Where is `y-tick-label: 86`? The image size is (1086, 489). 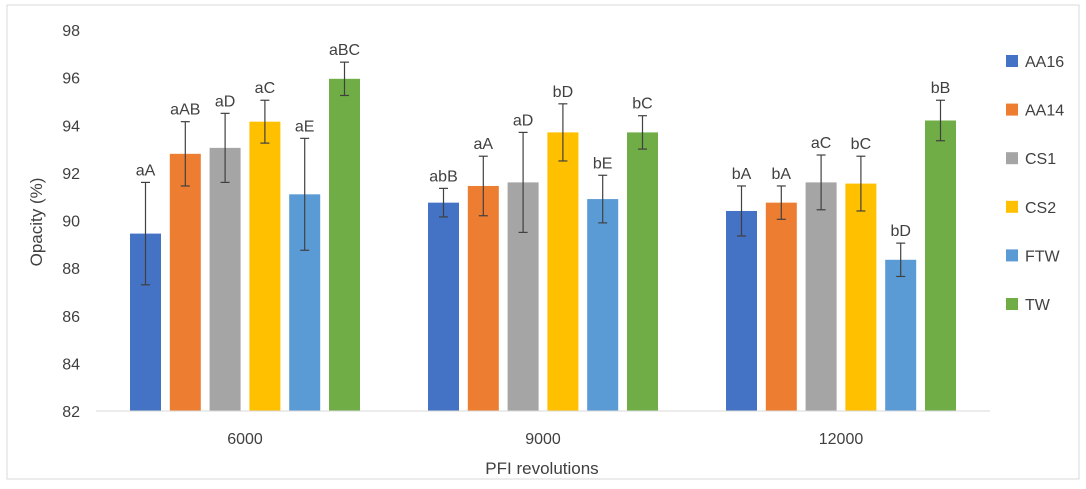
y-tick-label: 86 is located at coordinates (71, 317).